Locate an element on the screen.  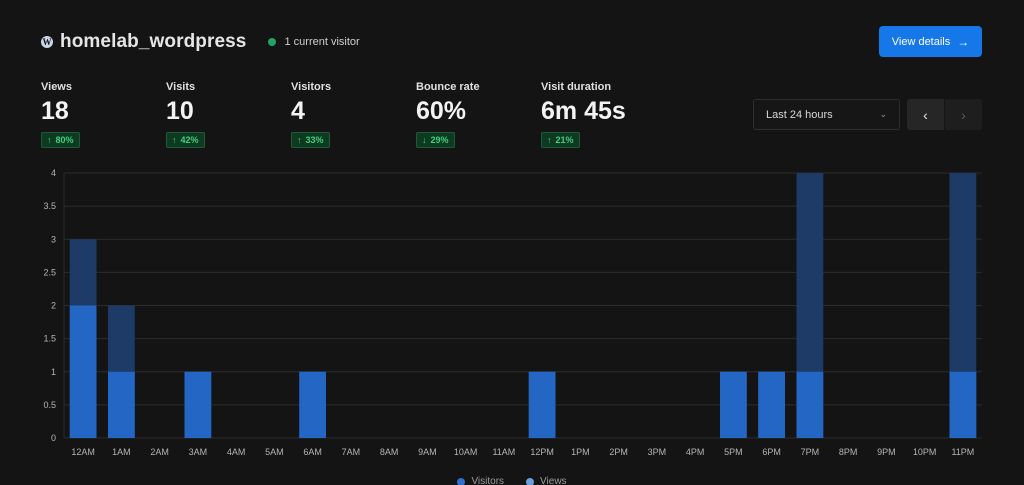
site-title: homelab_wordpress is located at coordinates (153, 41).